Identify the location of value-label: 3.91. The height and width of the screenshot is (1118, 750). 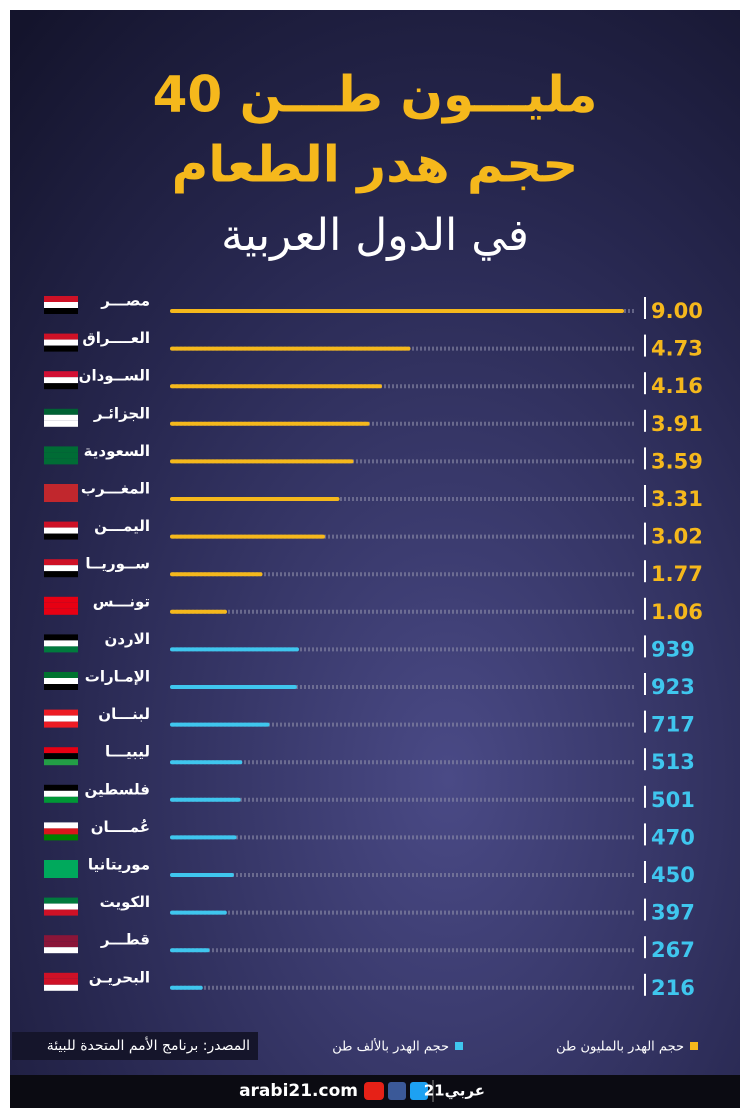
(677, 424).